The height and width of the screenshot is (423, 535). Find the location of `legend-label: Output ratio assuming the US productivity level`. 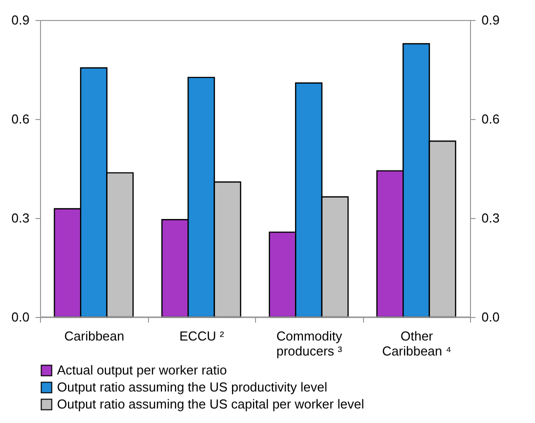

legend-label: Output ratio assuming the US productivity level is located at coordinates (192, 387).